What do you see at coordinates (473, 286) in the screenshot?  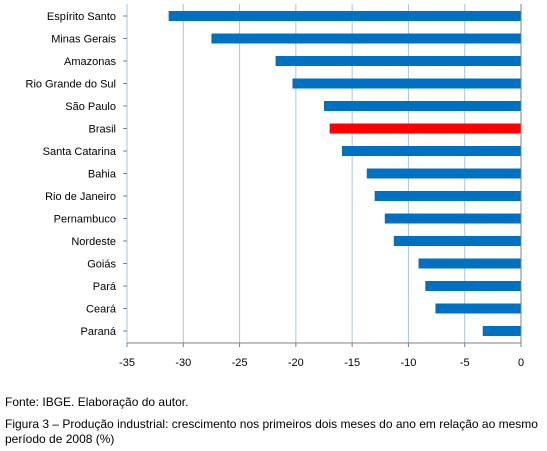 I see `bar-para` at bounding box center [473, 286].